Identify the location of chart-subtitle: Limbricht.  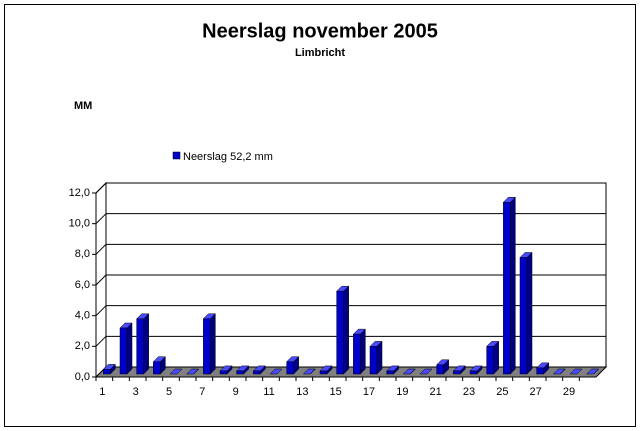
(320, 53).